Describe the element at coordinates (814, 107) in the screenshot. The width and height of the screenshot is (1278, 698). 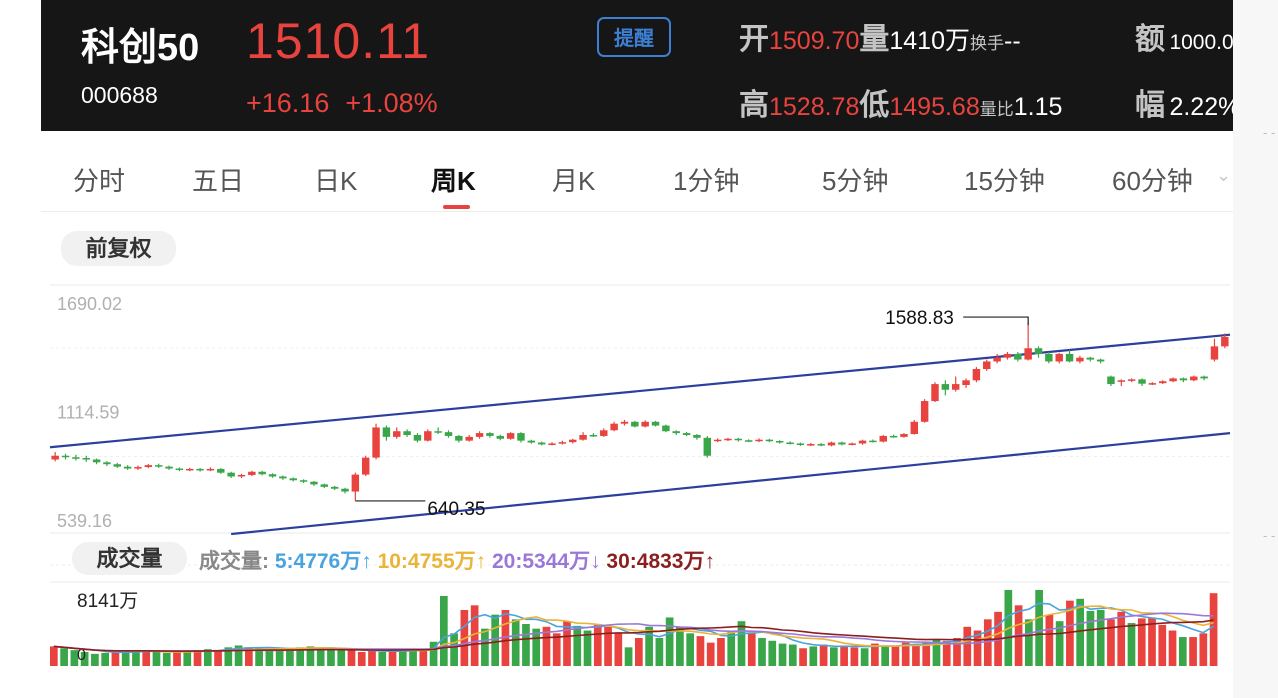
I see `high-value: 1528.78` at that location.